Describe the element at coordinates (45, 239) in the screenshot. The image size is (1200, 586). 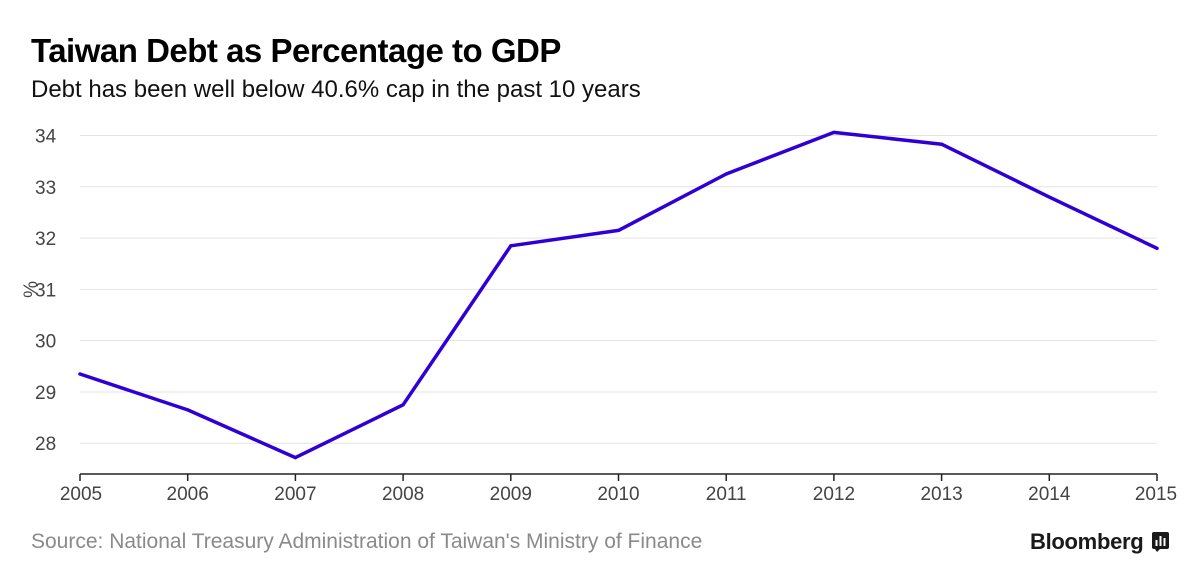
I see `y-tick-32: 32` at that location.